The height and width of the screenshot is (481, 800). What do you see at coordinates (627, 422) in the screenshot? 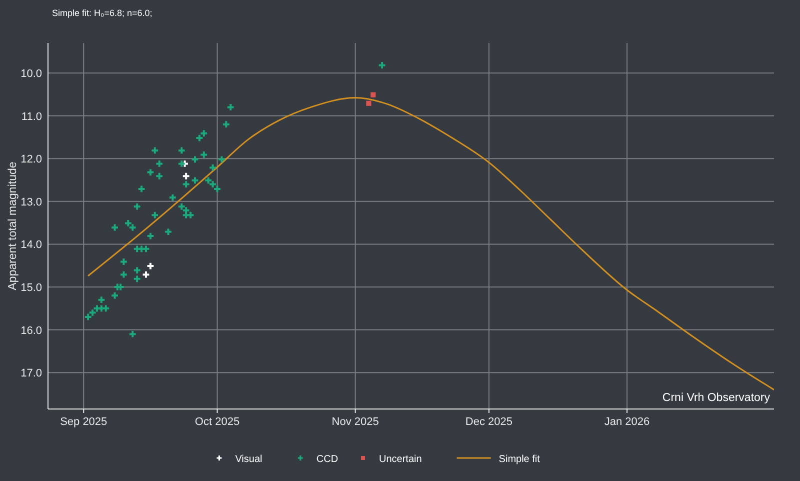
I see `x-tick-label: Jan 2026` at bounding box center [627, 422].